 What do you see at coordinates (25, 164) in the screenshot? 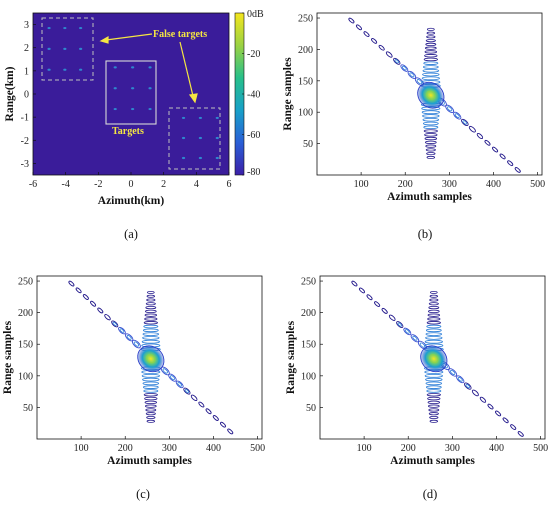
I see `y-tick-label: -3` at bounding box center [25, 164].